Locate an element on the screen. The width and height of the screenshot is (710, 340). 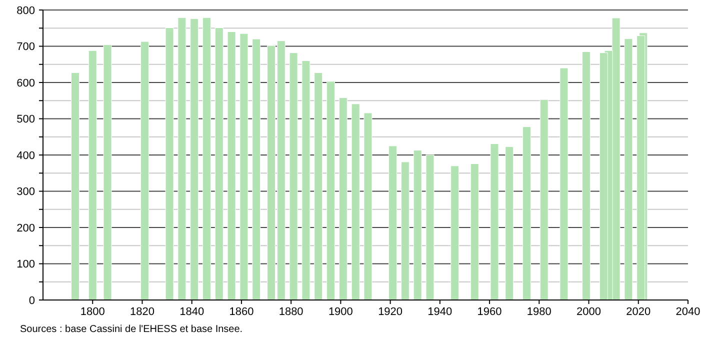
x-tick-label: 1900 is located at coordinates (340, 312).